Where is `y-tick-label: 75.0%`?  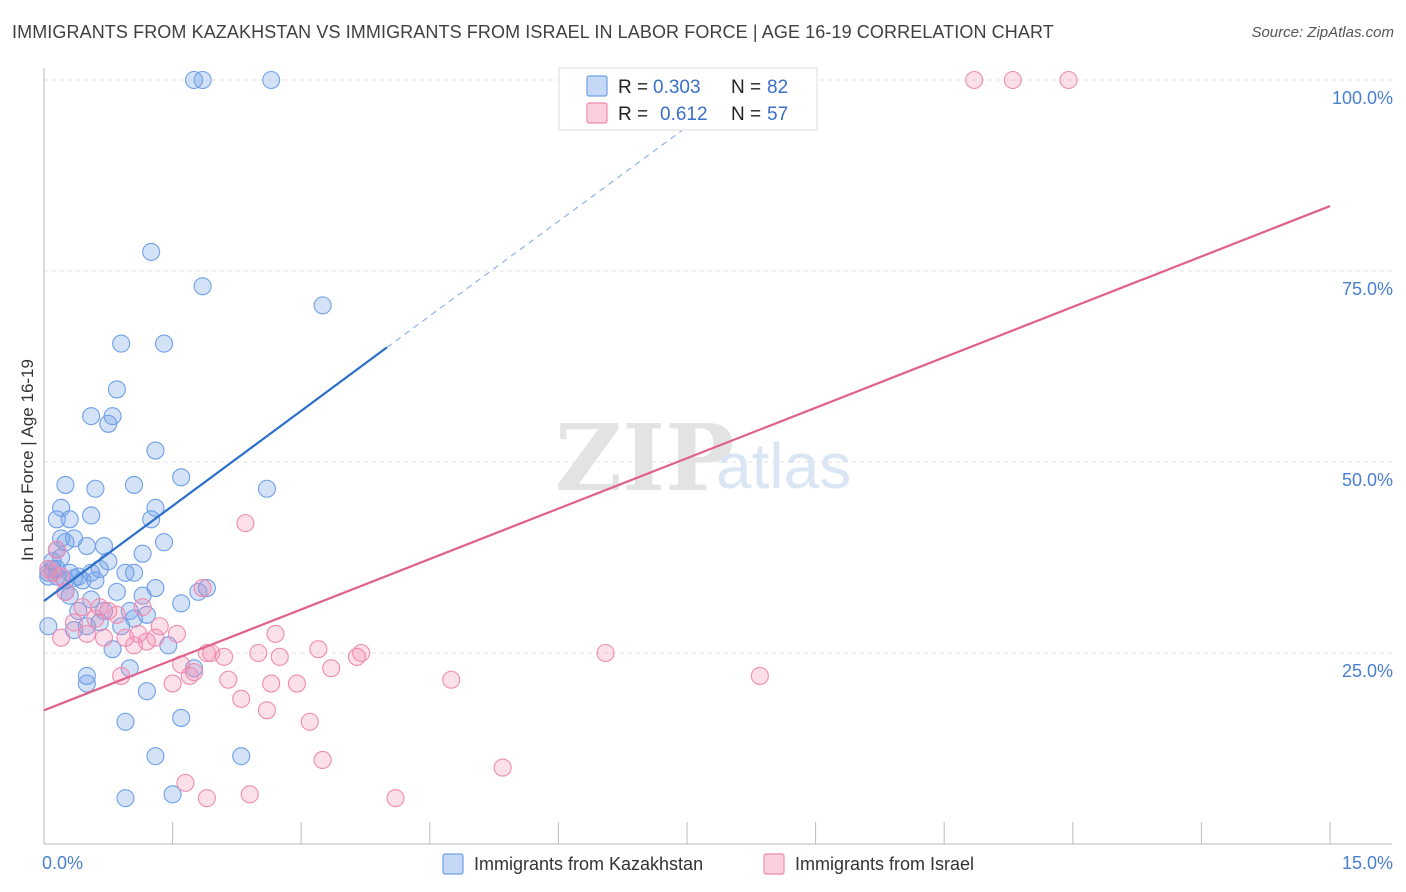
y-tick-label: 75.0% is located at coordinates (1367, 289).